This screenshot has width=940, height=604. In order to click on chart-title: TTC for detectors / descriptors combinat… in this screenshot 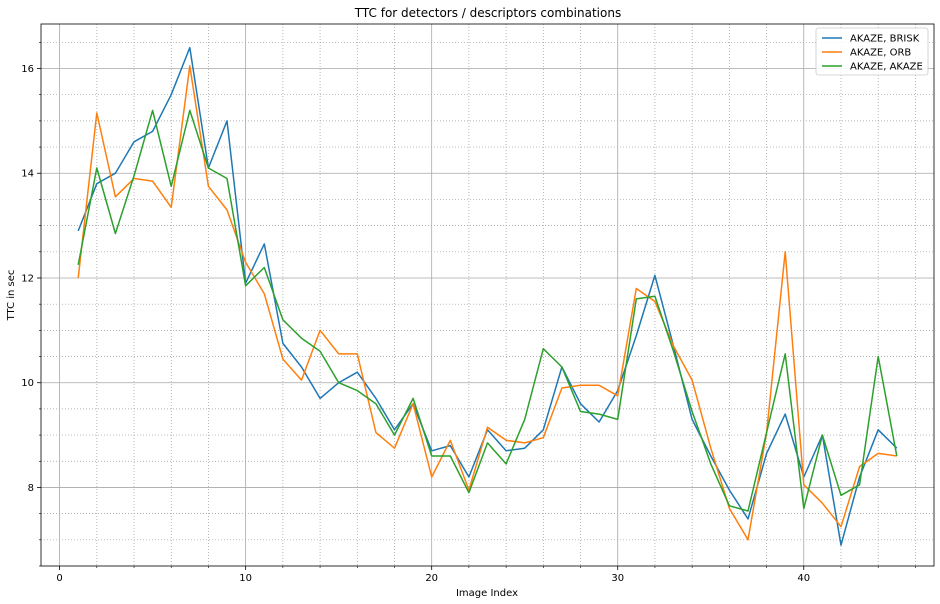, I will do `click(487, 13)`.